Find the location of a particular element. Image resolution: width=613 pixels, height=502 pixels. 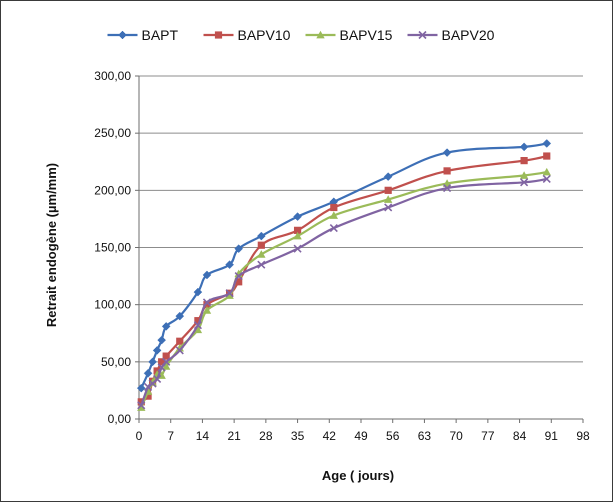

x-tick-label: 77 is located at coordinates (488, 436).